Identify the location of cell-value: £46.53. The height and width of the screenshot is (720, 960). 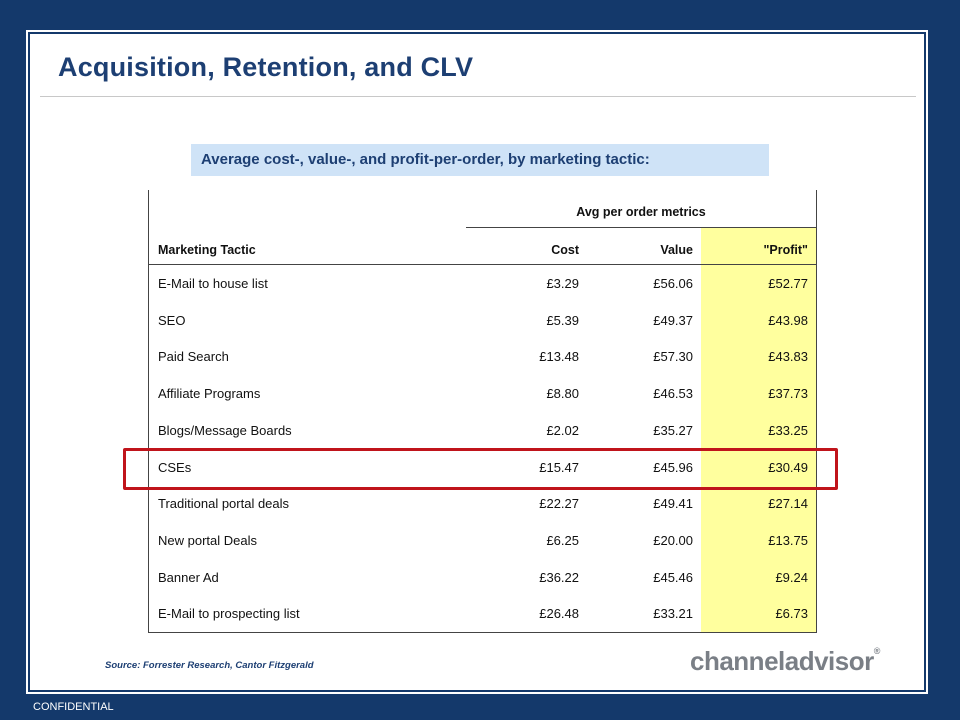
(673, 394).